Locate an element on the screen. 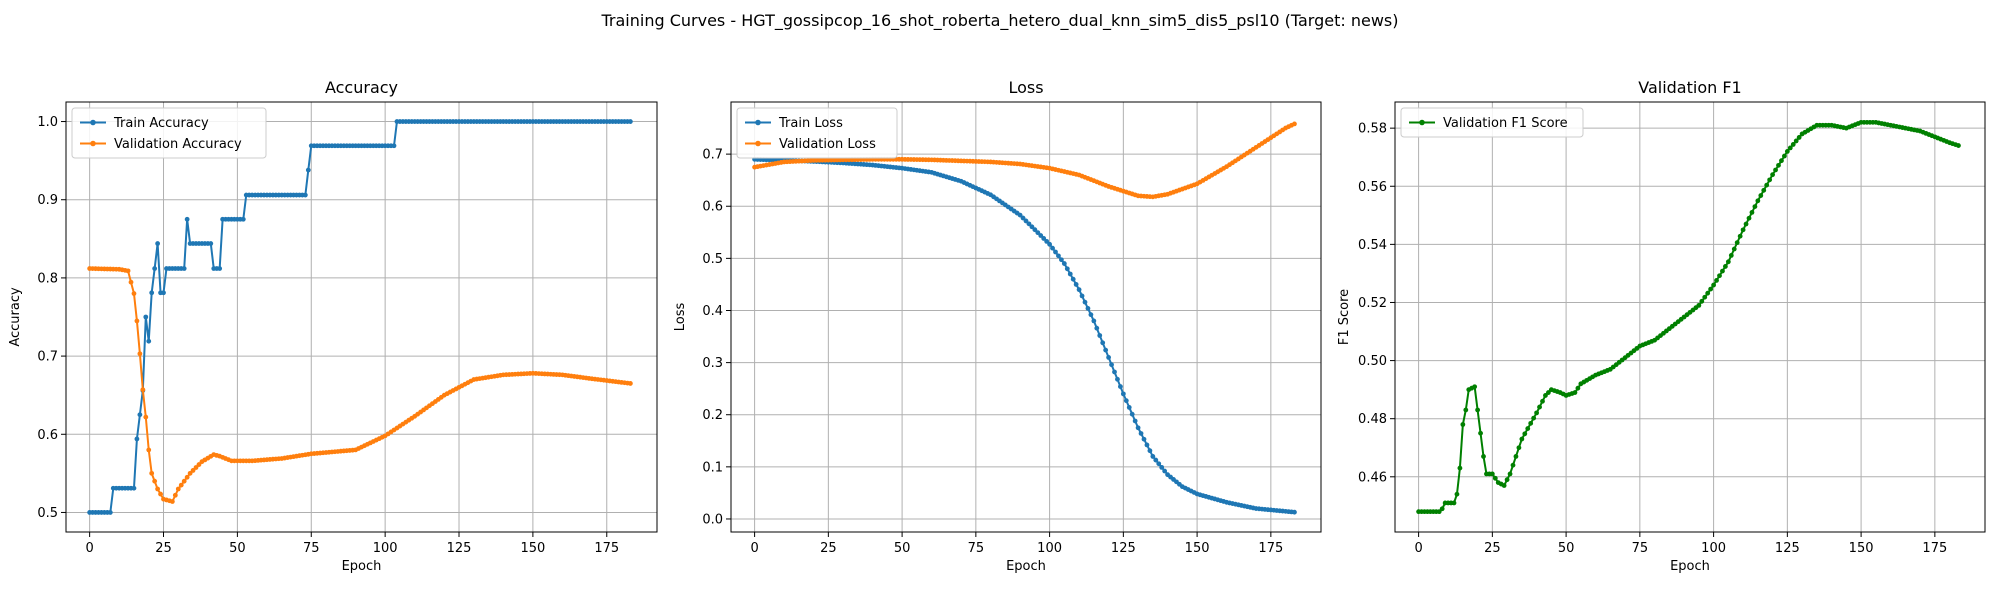 The width and height of the screenshot is (2000, 600). x-tick-label: 0 is located at coordinates (1418, 548).